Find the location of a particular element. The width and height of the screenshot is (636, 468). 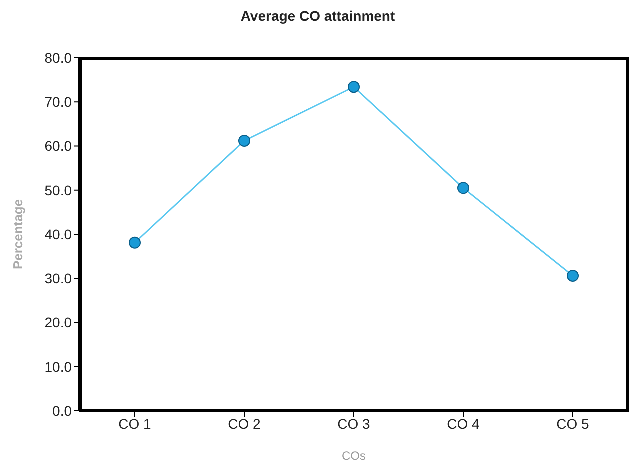

x-tick-label: CO 3 is located at coordinates (354, 424).